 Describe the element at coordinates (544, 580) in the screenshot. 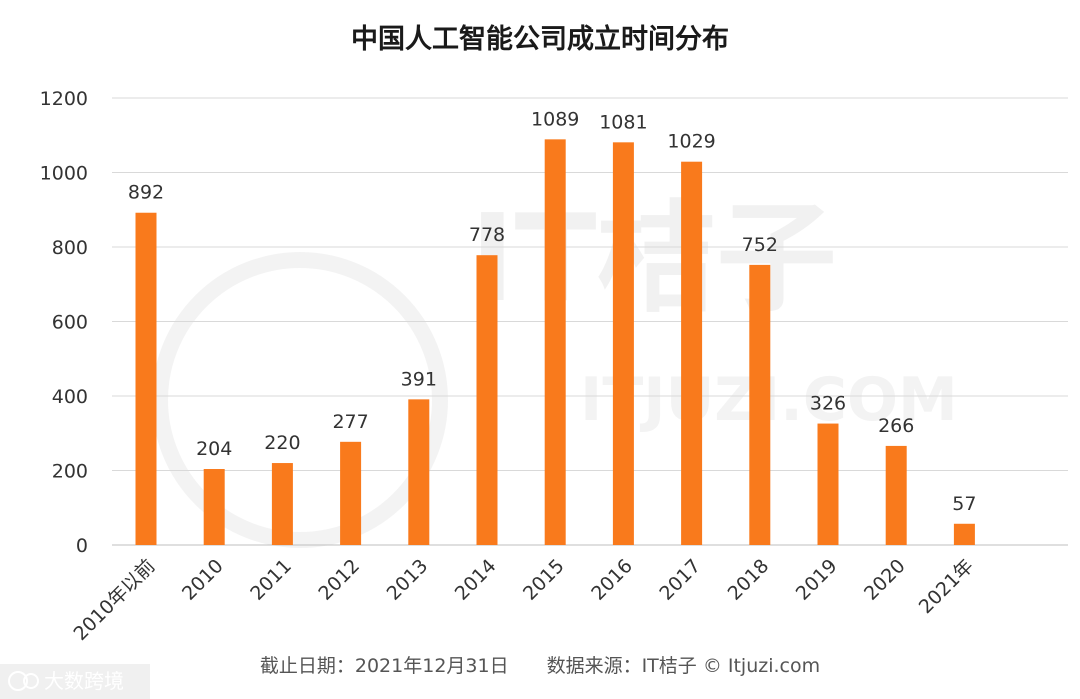

I see `x-tick-label-6: 2015` at that location.